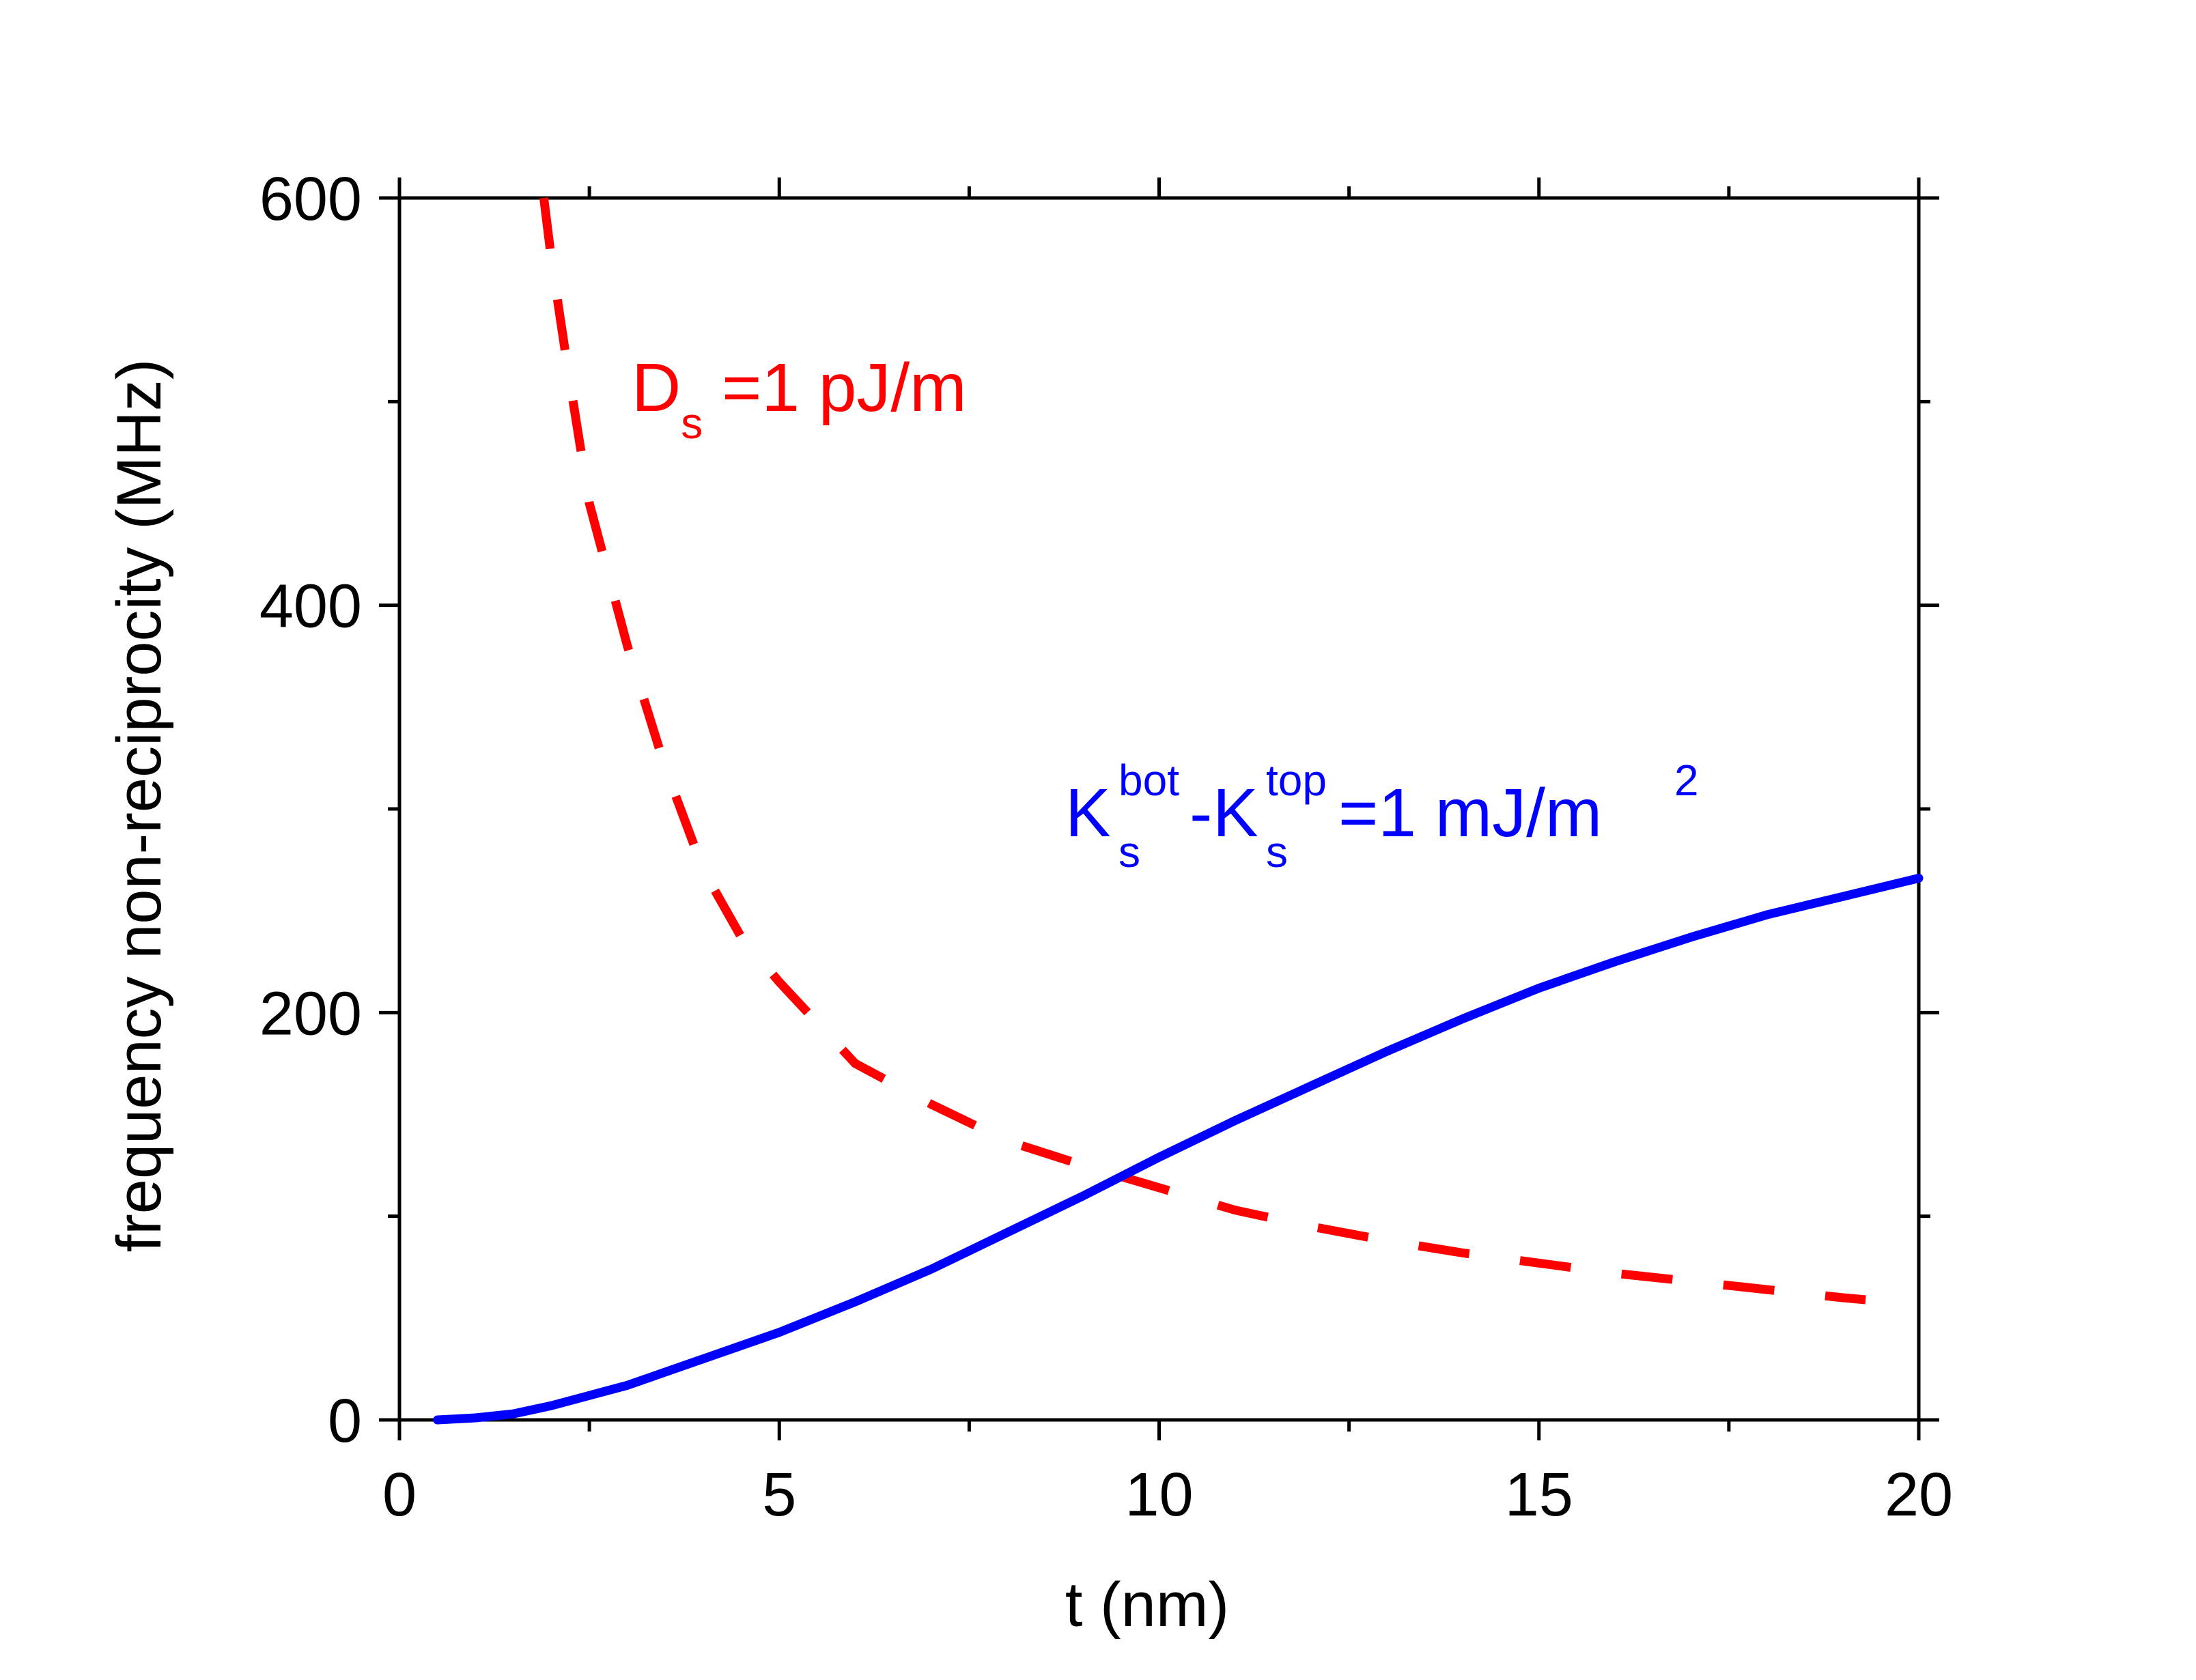  I want to click on annotation-ds-symbol: D, so click(656, 388).